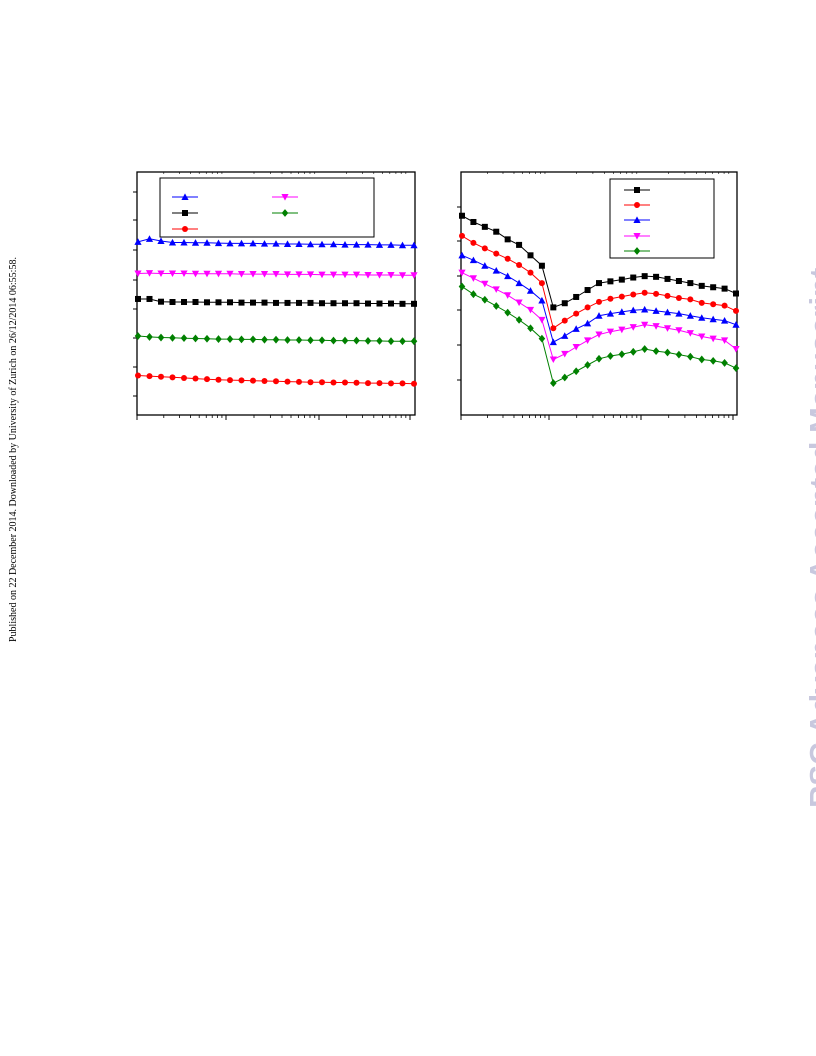 This screenshot has height=1056, width=816. I want to click on plot-frame, so click(276, 293).